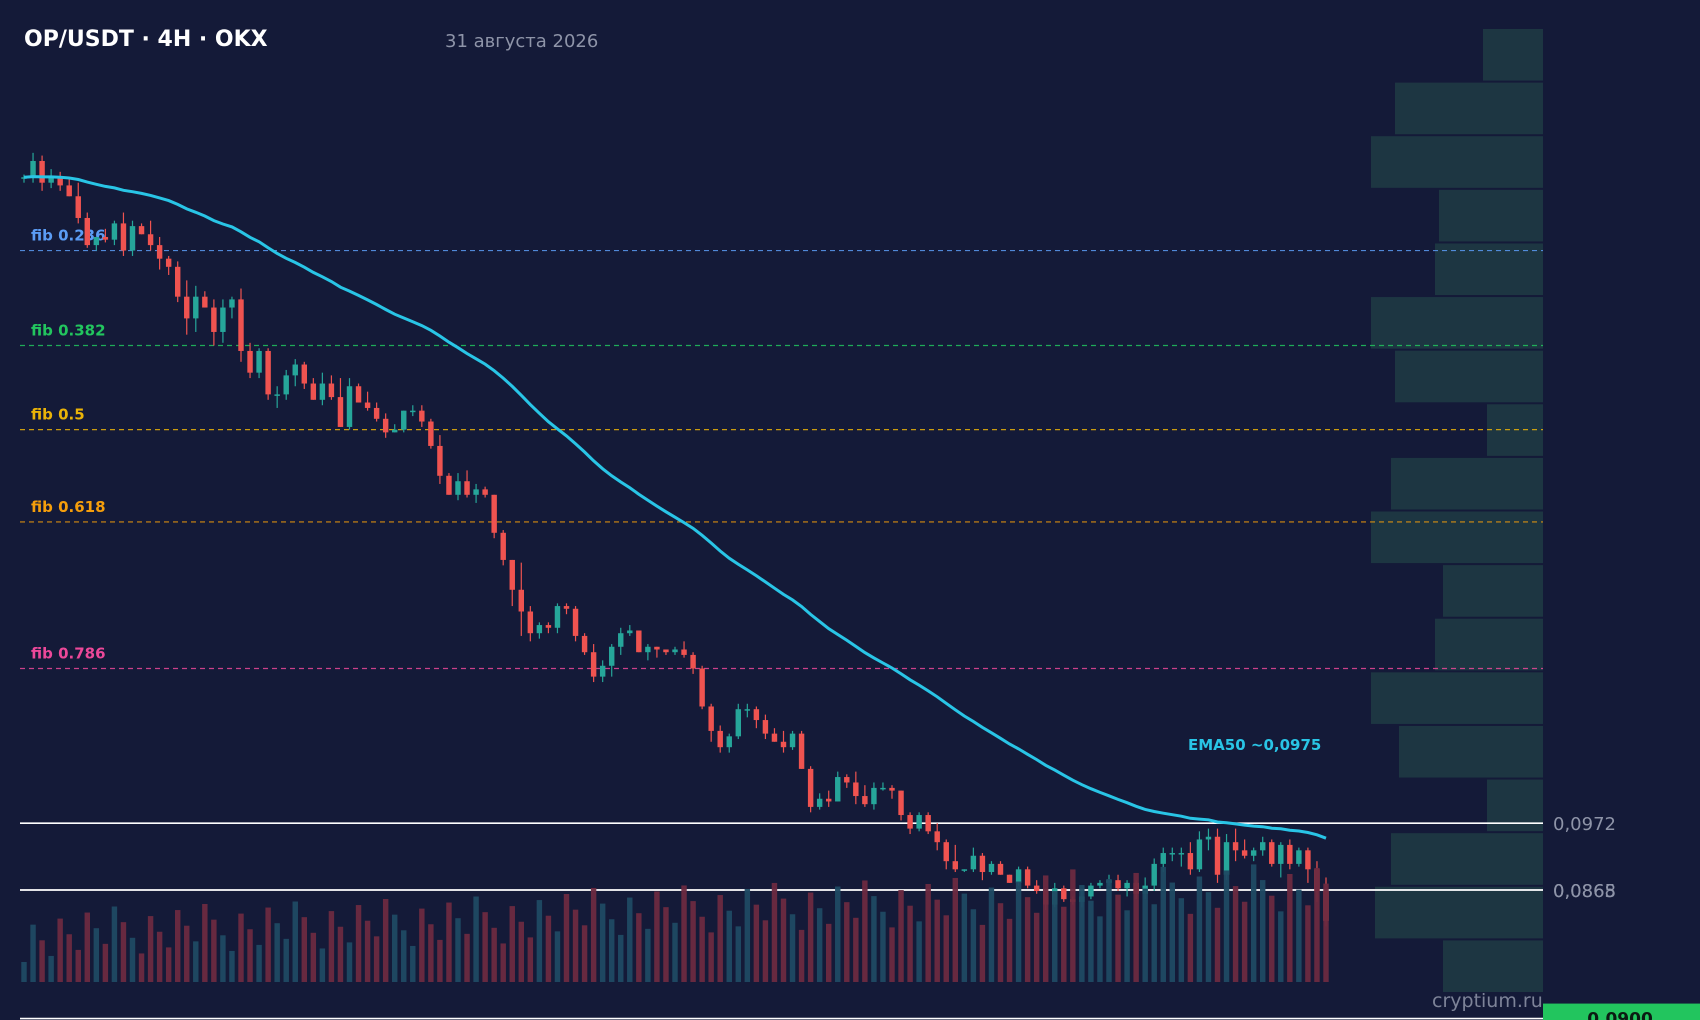 The width and height of the screenshot is (1700, 1020). Describe the element at coordinates (1584, 891) in the screenshot. I see `price-axis-label: 0,0868` at that location.